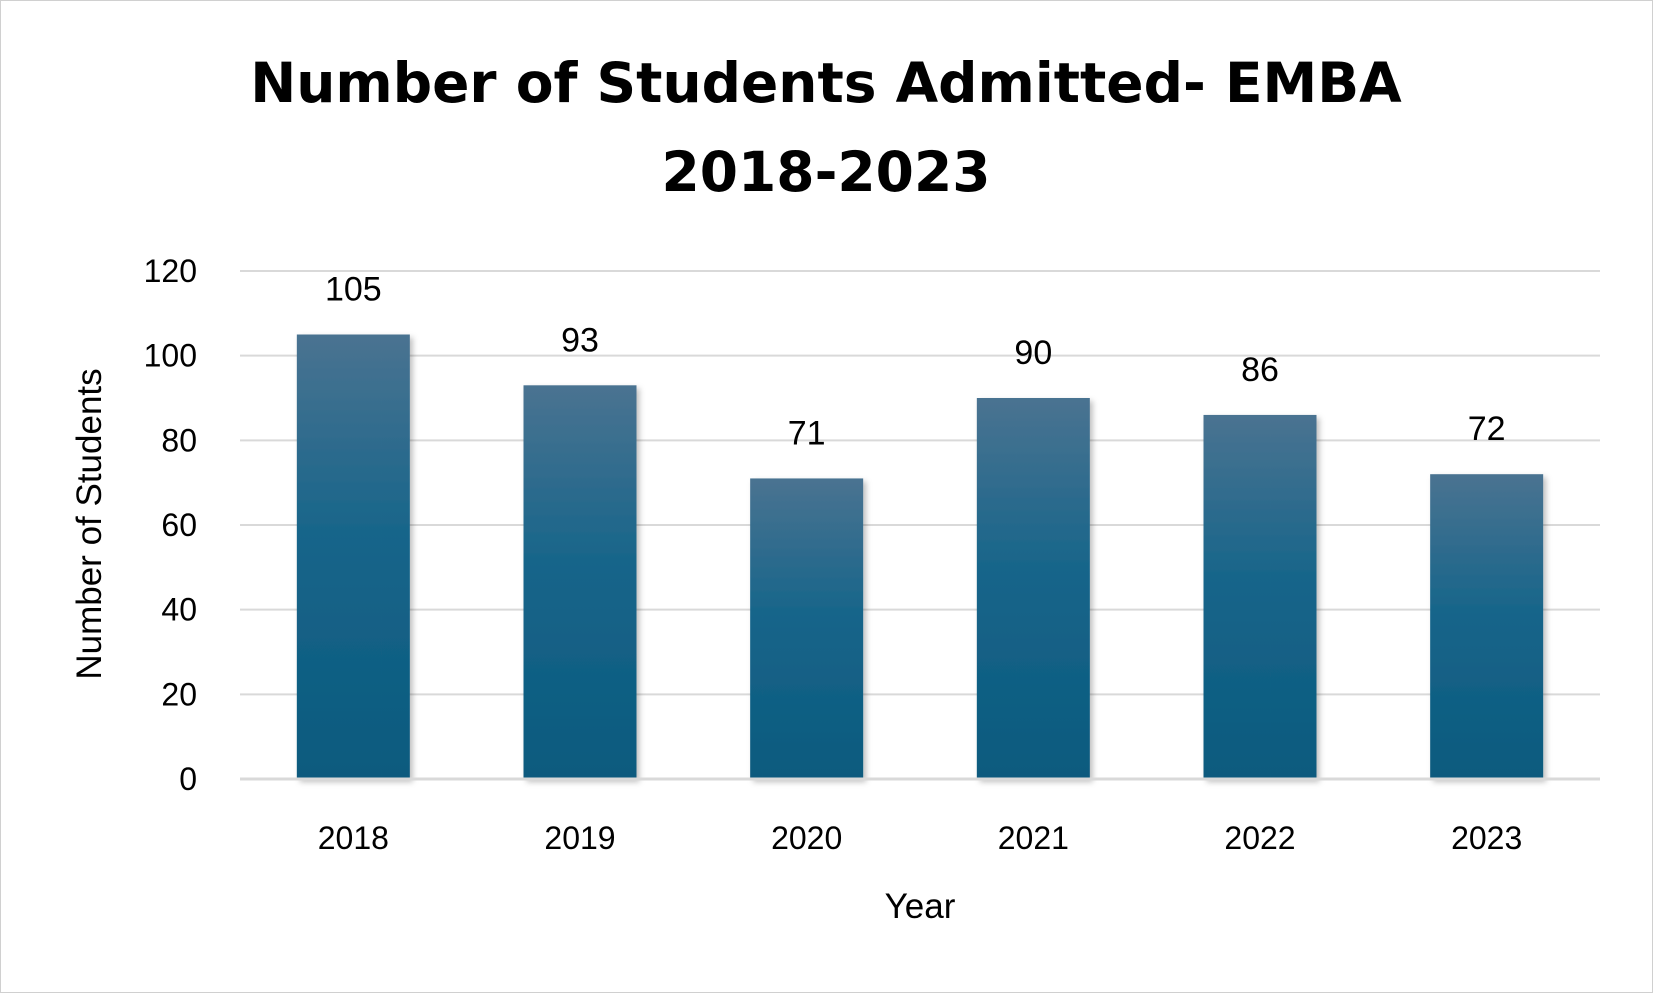  I want to click on data-label-2021: 90, so click(1033, 353).